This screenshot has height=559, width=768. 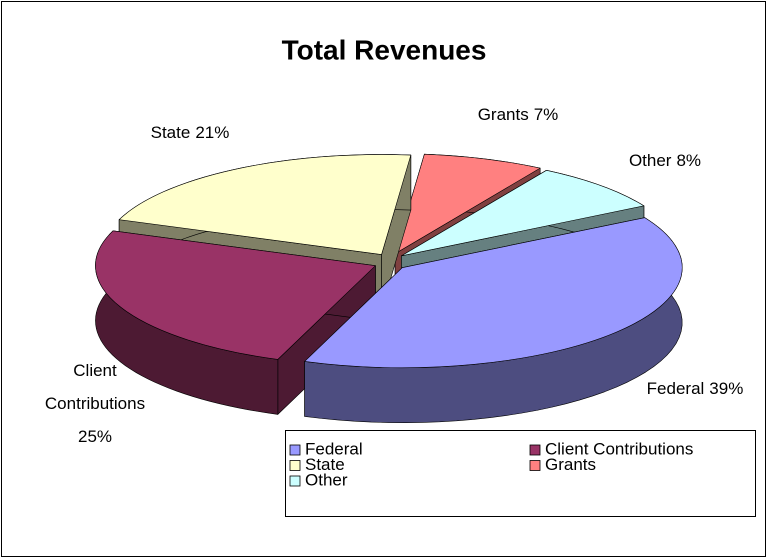 What do you see at coordinates (570, 464) in the screenshot?
I see `legend-label: Grants` at bounding box center [570, 464].